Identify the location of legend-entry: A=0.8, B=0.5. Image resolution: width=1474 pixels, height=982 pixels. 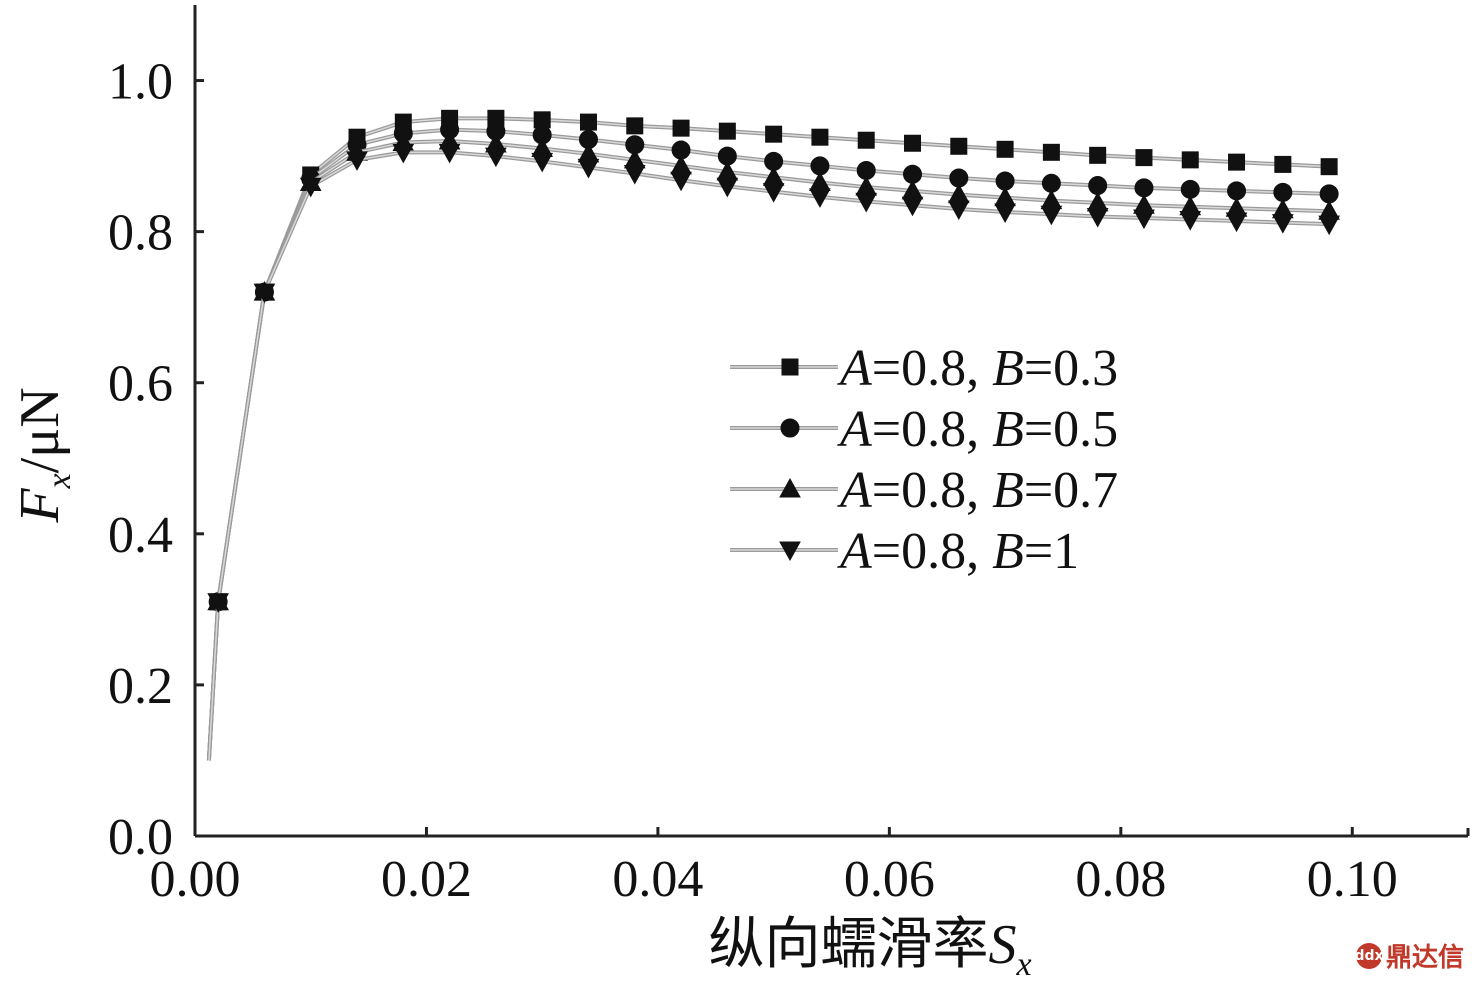
(924, 429).